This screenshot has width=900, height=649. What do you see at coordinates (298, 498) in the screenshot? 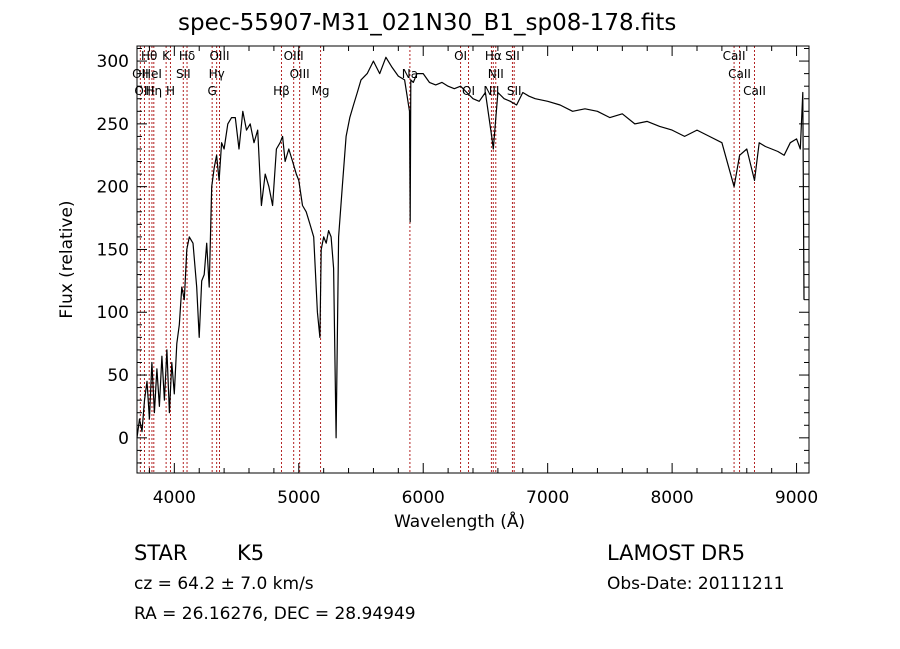
I see `x-tick-label: 5000` at bounding box center [298, 498].